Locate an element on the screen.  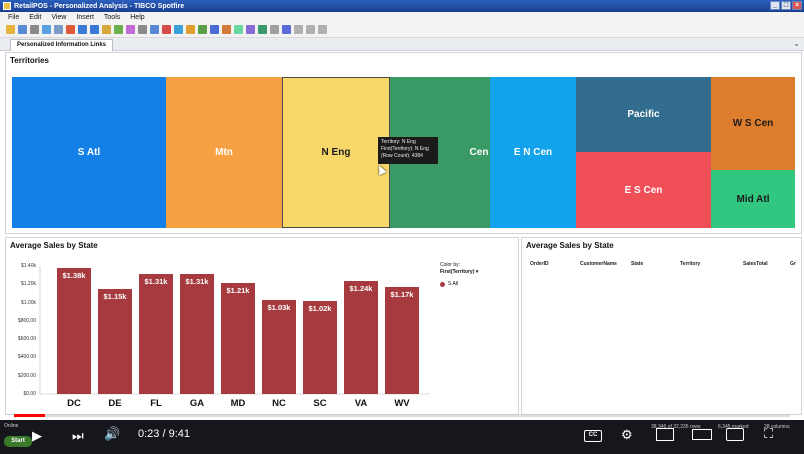
tooltip-line: (Row Count): 4384 is located at coordinates (402, 156).